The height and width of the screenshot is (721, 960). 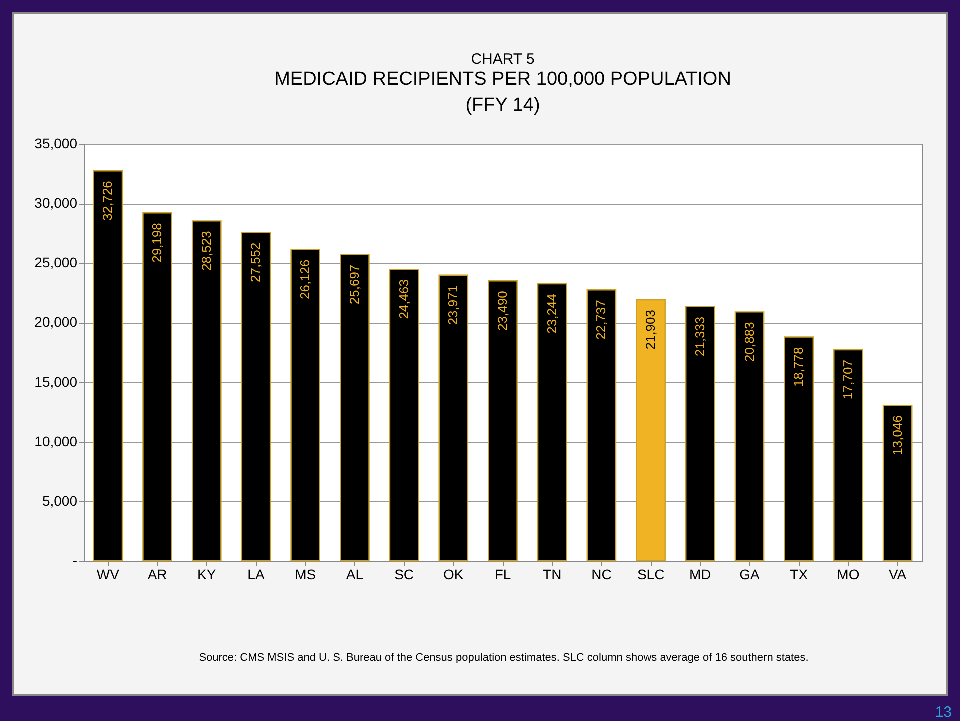 I want to click on data-label: 32,726, so click(x=108, y=201).